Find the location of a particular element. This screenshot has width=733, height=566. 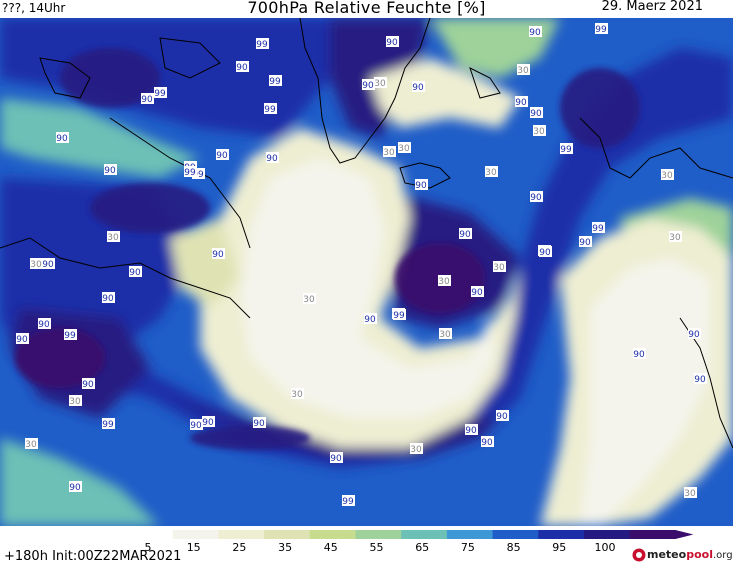

valid-date-label: 29. Maerz 2021 is located at coordinates (652, 7).